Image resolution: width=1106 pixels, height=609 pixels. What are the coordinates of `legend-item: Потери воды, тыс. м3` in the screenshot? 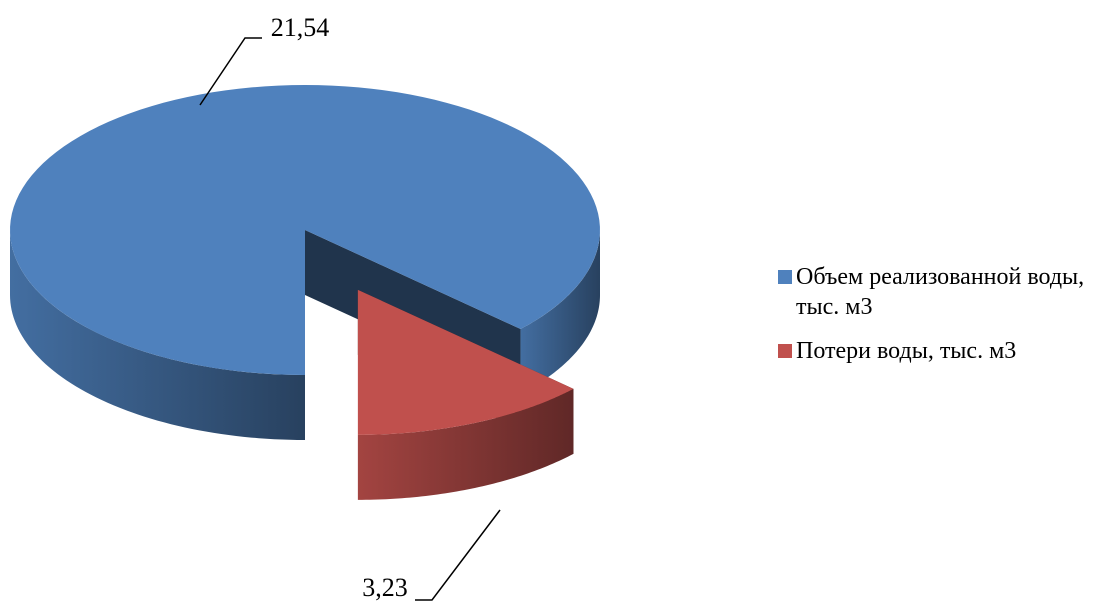 It's located at (940, 351).